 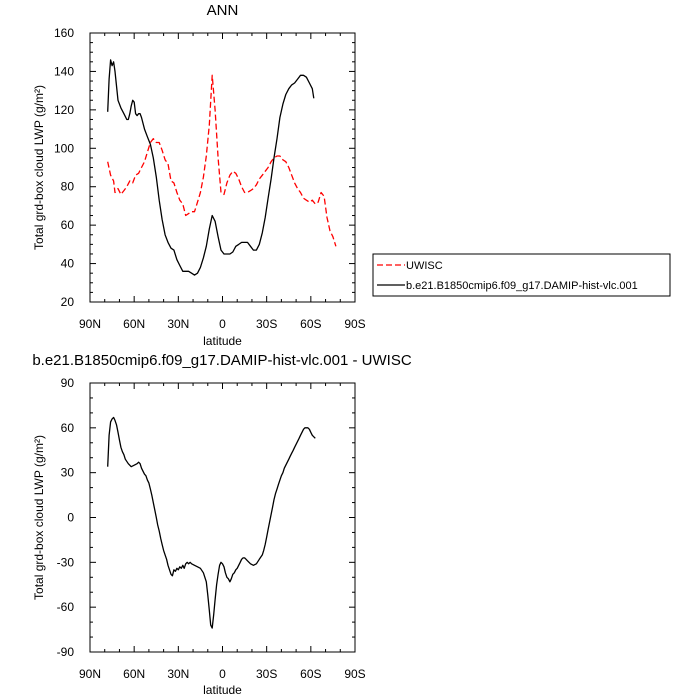 What do you see at coordinates (68, 187) in the screenshot?
I see `y-tick-label: 80` at bounding box center [68, 187].